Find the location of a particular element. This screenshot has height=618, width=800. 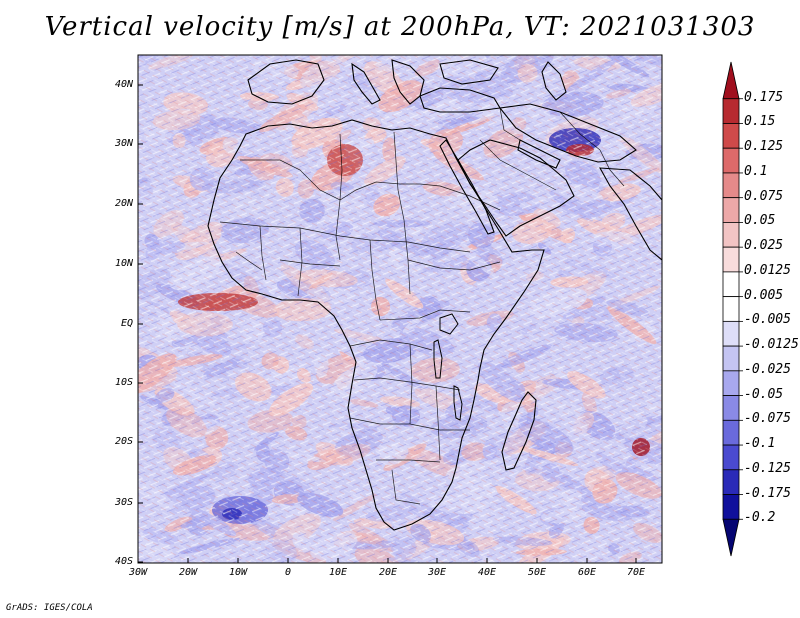

colorbar-bottom-arrow is located at coordinates (731, 537).